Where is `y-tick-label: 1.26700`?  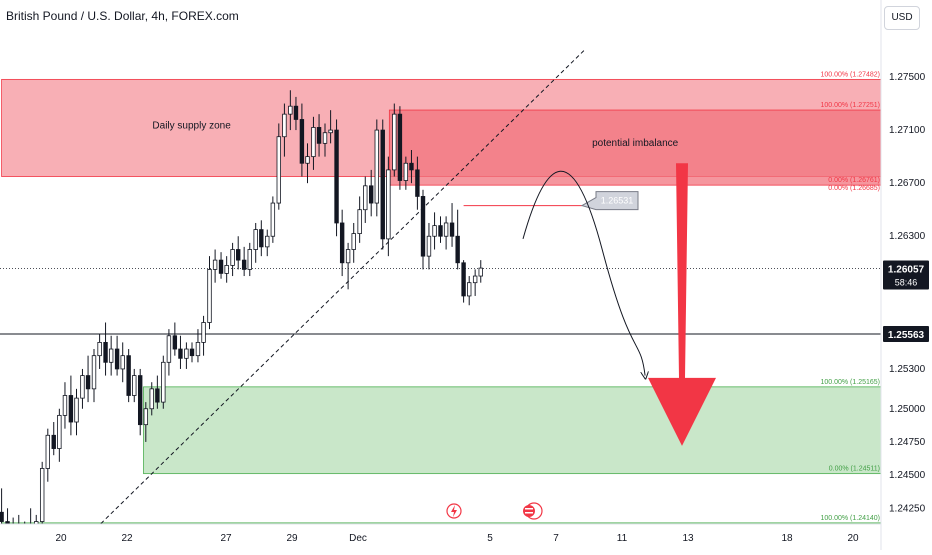
y-tick-label: 1.26700 is located at coordinates (907, 183).